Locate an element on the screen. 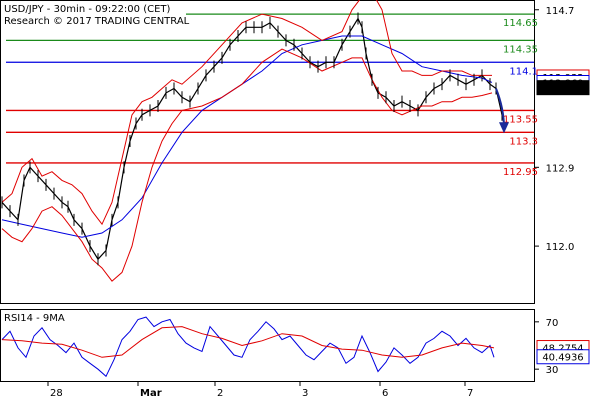 Image resolution: width=590 pixels, height=400 pixels. forecast-arrow is located at coordinates (502, 111).